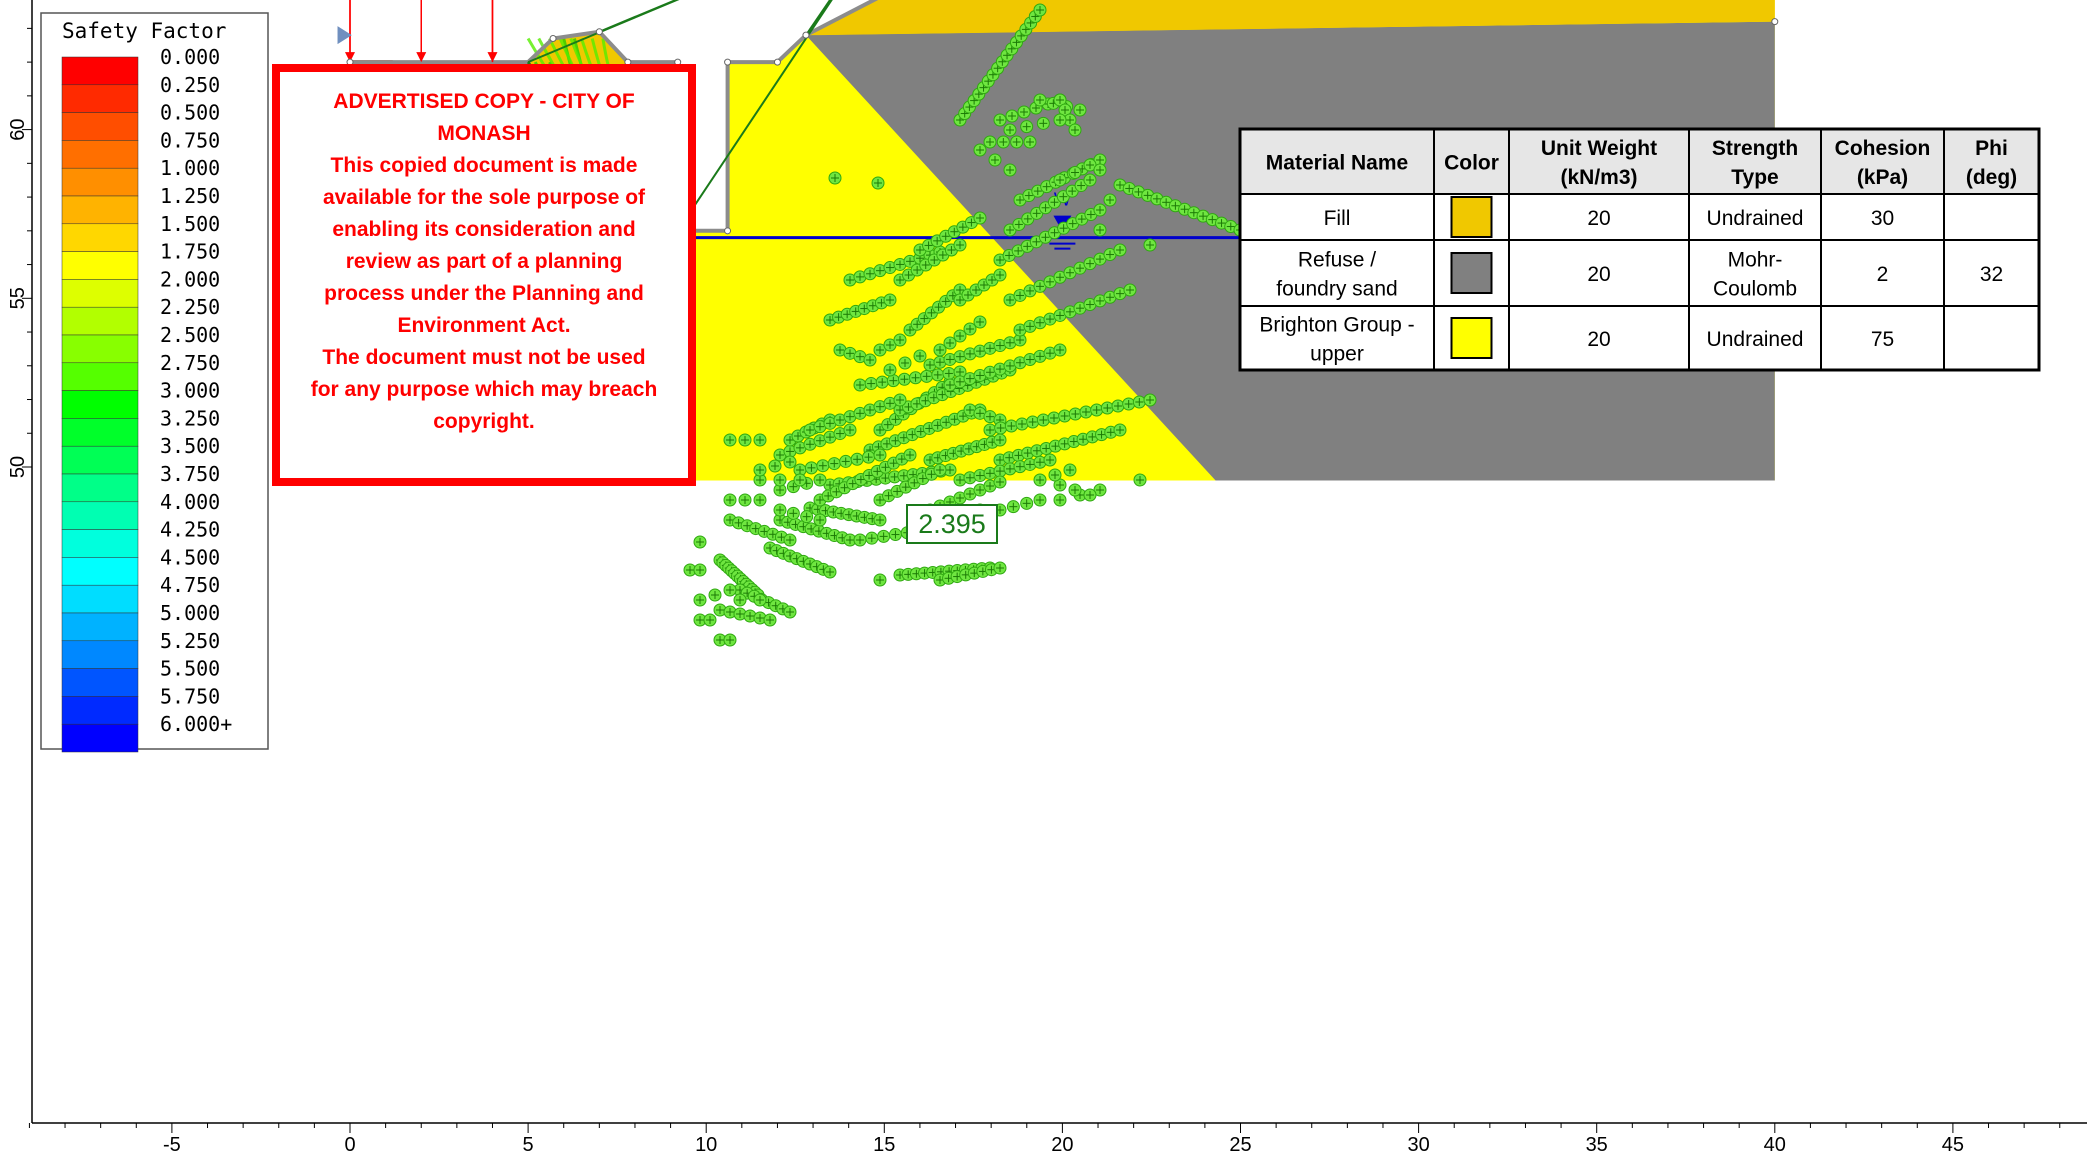 The image size is (2087, 1155). What do you see at coordinates (190, 85) in the screenshot?
I see `legend-label: 0.250` at bounding box center [190, 85].